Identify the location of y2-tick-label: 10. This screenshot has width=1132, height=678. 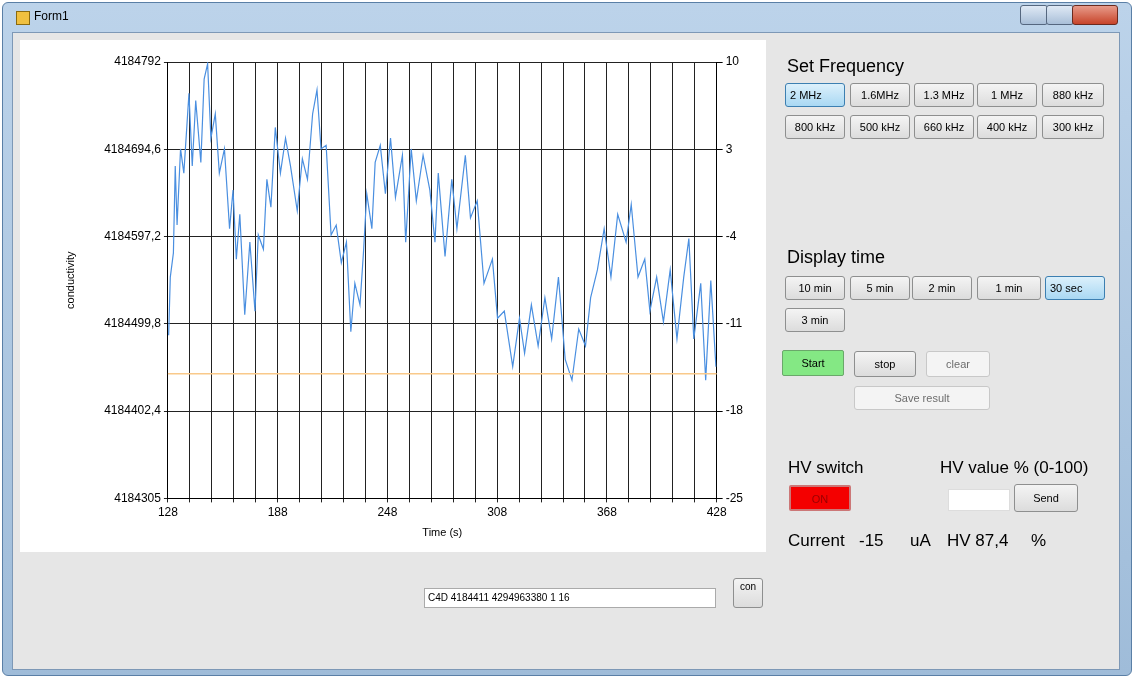
(732, 61).